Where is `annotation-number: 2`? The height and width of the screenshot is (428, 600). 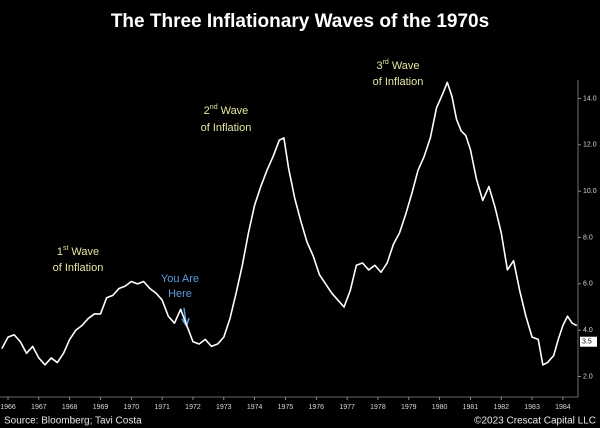 annotation-number: 2 is located at coordinates (207, 111).